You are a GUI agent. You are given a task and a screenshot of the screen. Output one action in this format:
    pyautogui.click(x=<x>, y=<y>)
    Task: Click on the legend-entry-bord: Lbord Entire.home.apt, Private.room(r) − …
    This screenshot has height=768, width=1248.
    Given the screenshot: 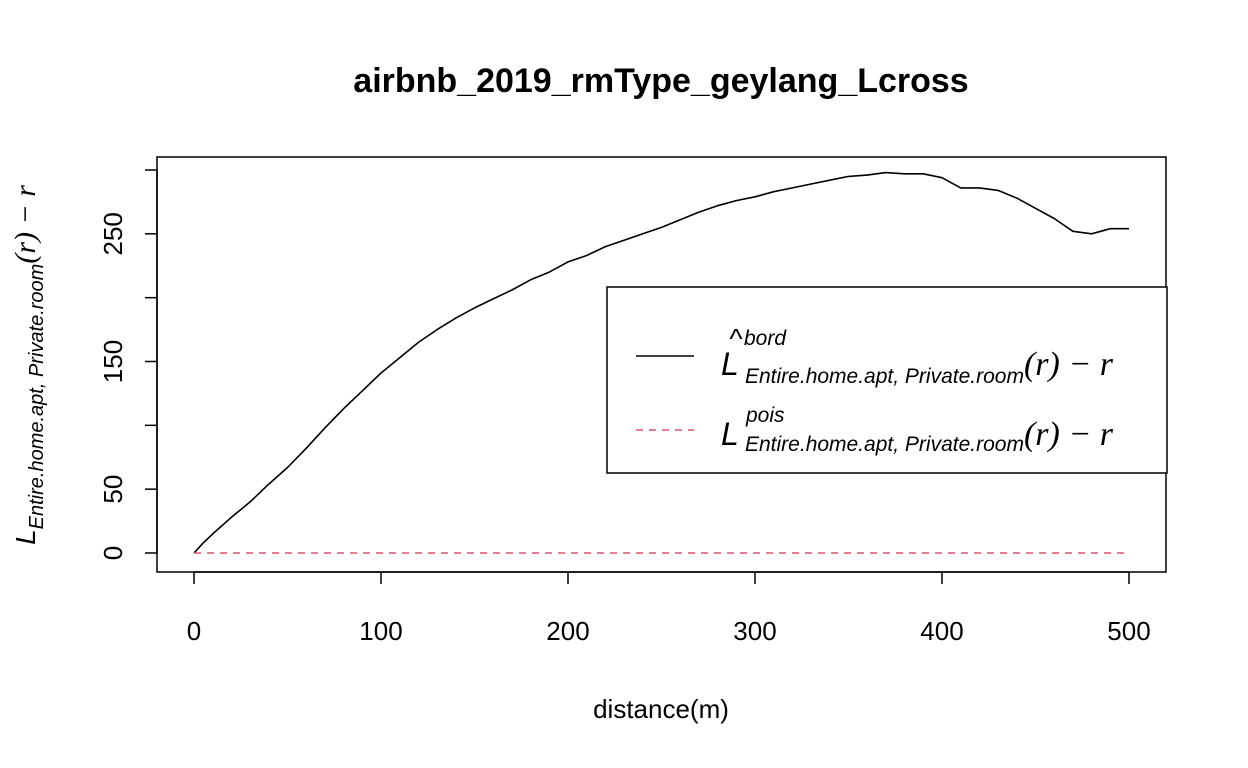 What is the action you would take?
    pyautogui.click(x=917, y=357)
    